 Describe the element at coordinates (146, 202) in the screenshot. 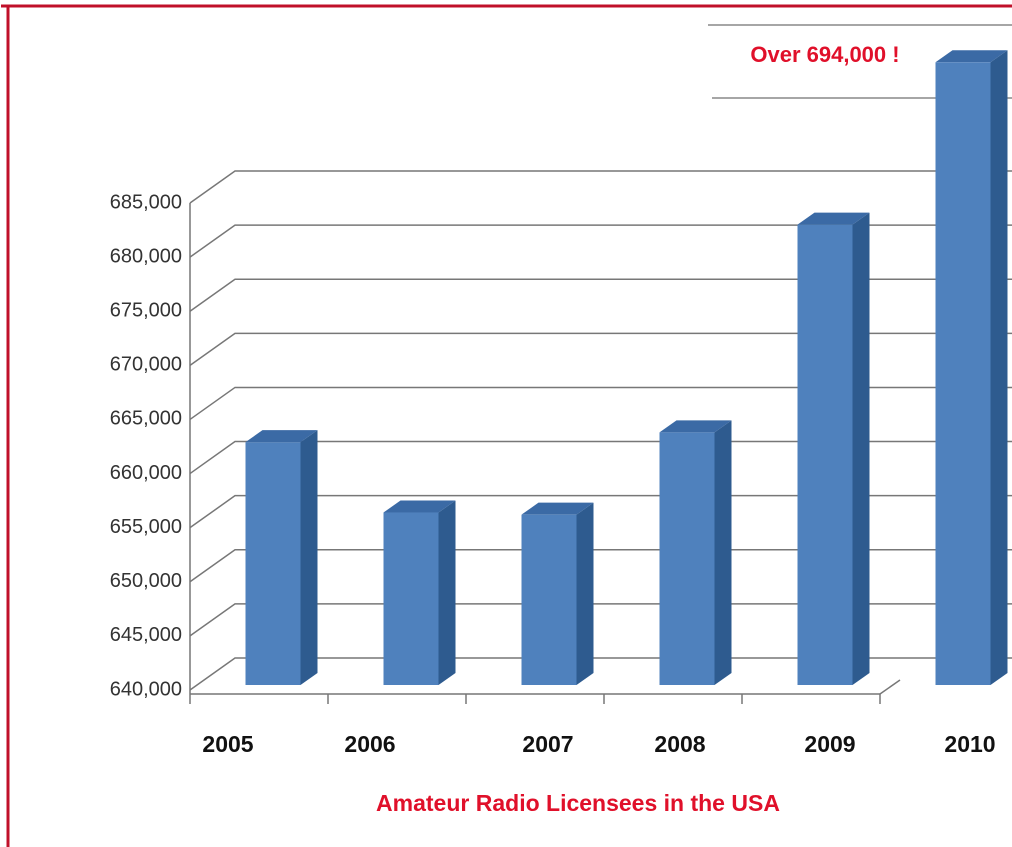

I see `y-tick-label: 685,000` at that location.